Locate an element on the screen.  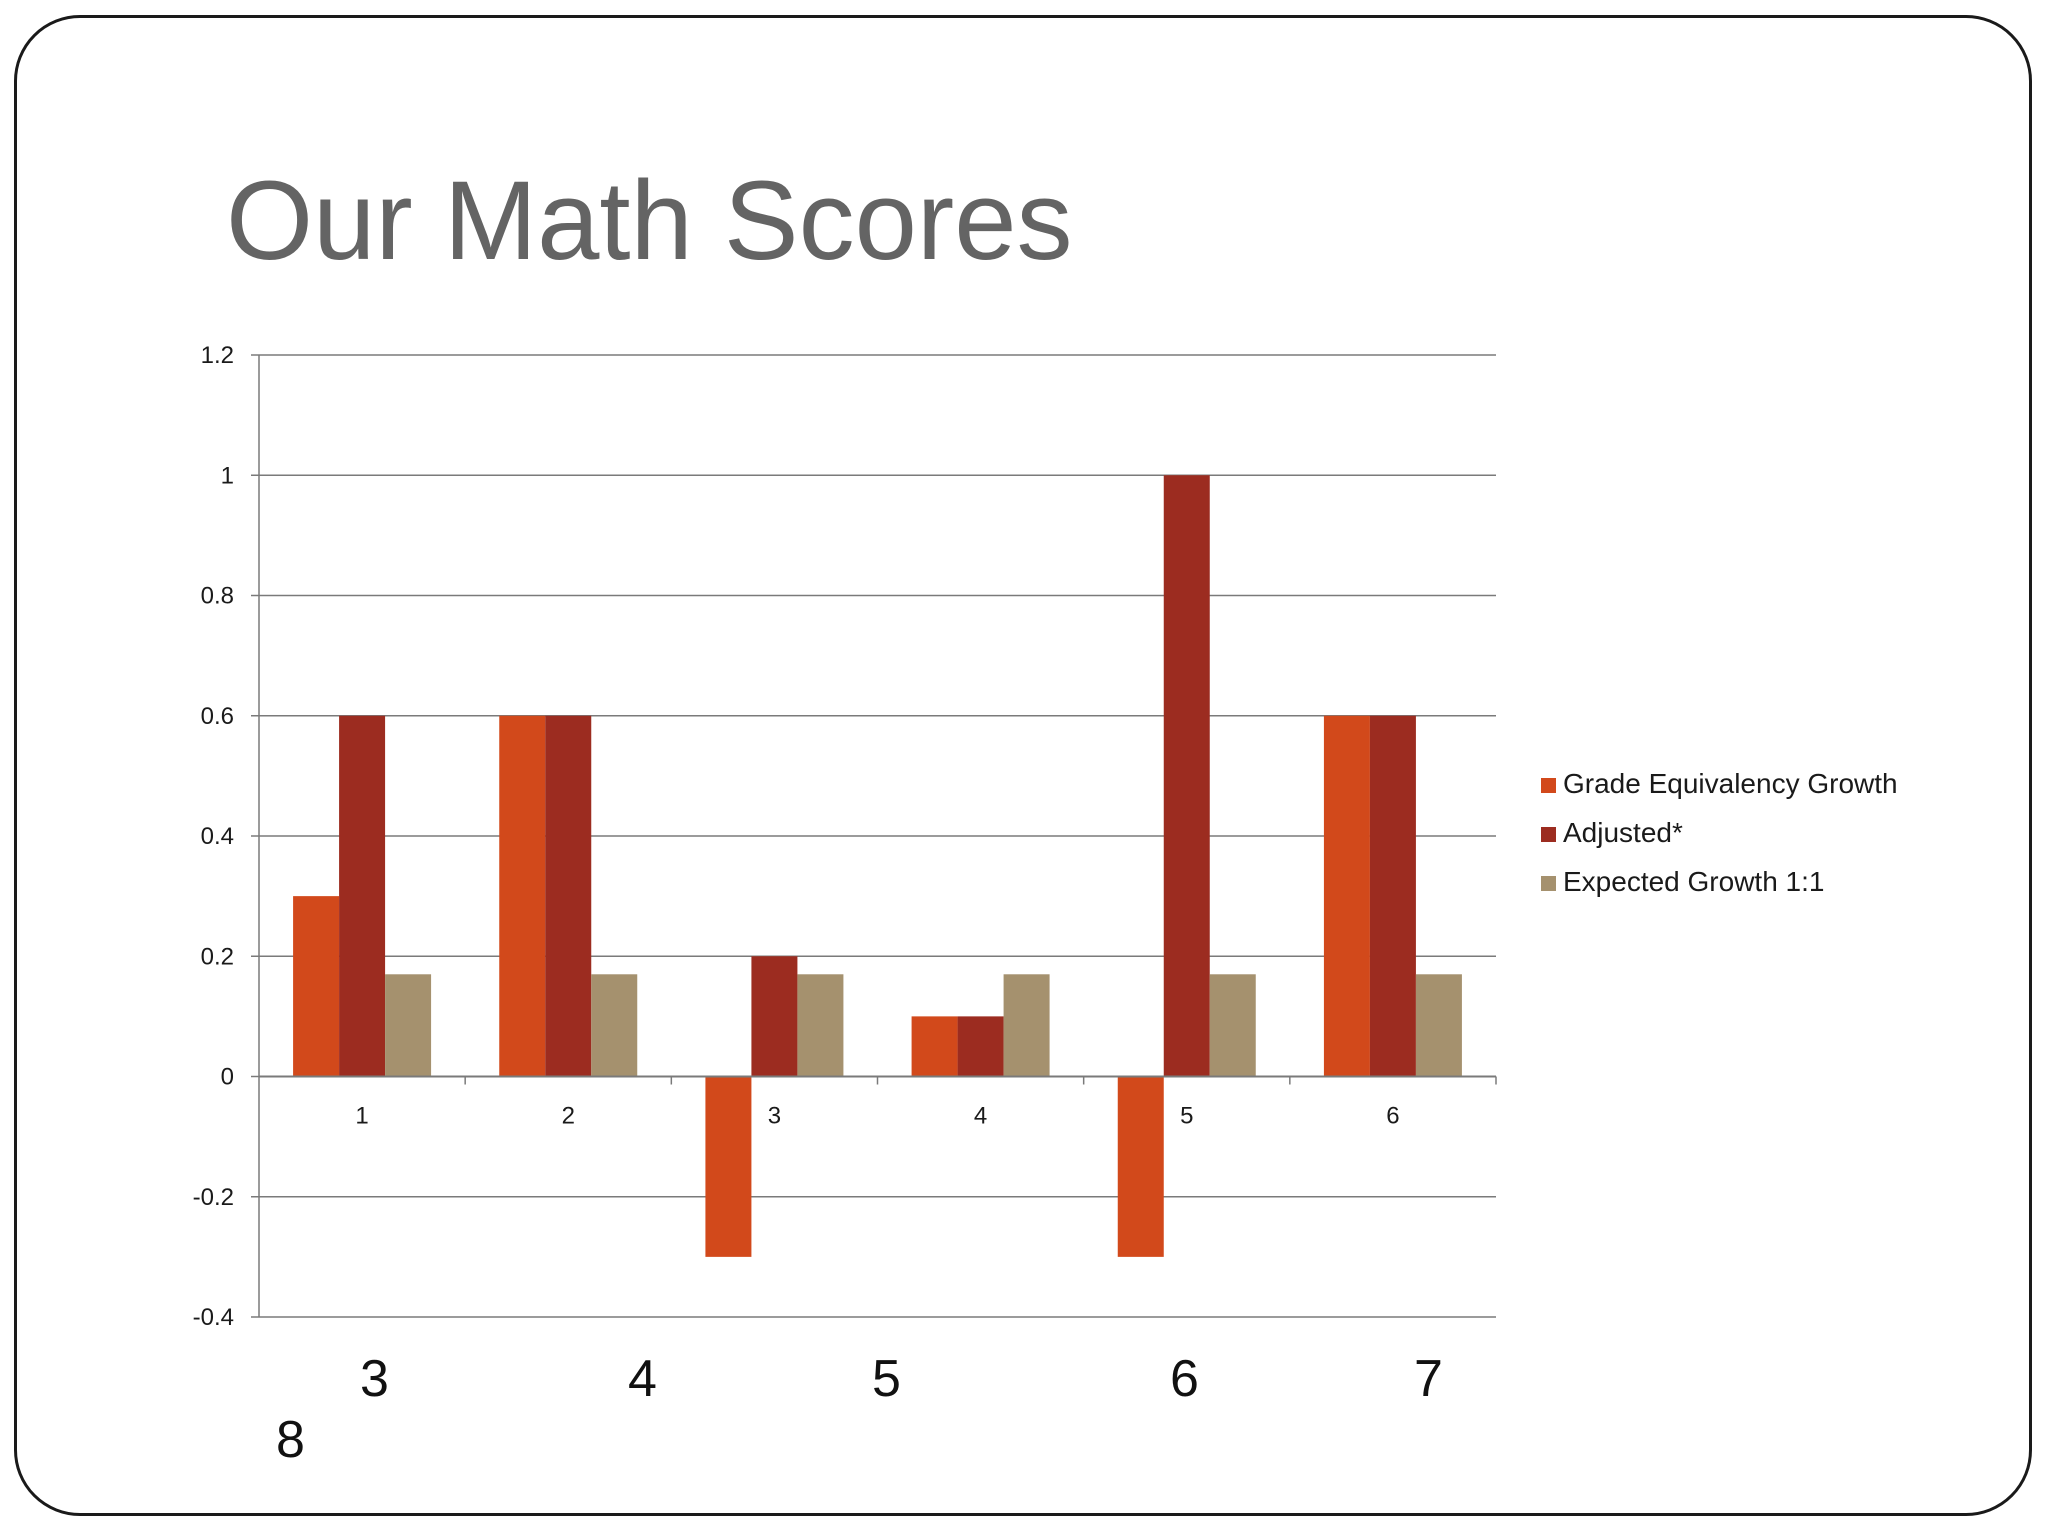
x-tick-label: 4 is located at coordinates (980, 1116).